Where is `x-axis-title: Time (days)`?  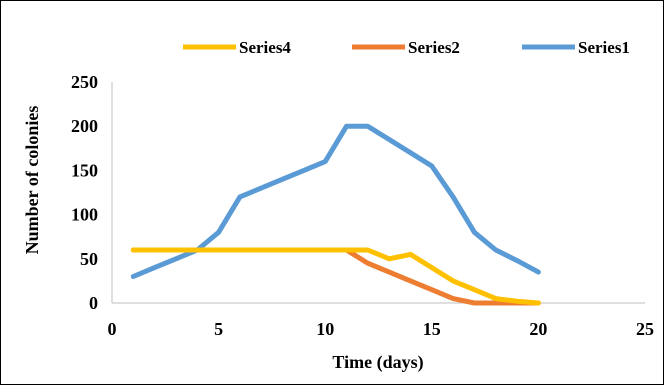
x-axis-title: Time (days) is located at coordinates (377, 362).